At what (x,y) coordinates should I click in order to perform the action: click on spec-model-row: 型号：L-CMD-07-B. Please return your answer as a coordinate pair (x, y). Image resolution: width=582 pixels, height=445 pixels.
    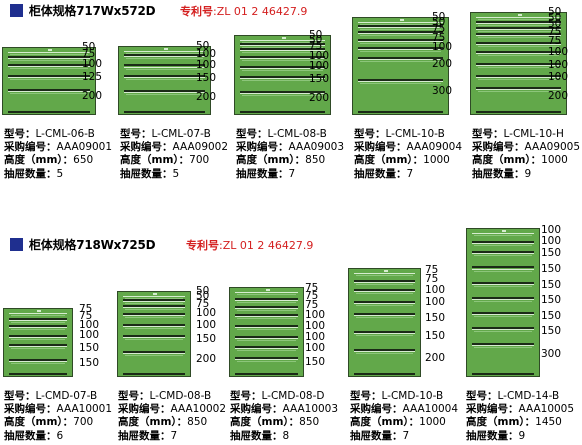
    Looking at the image, I should click on (58, 396).